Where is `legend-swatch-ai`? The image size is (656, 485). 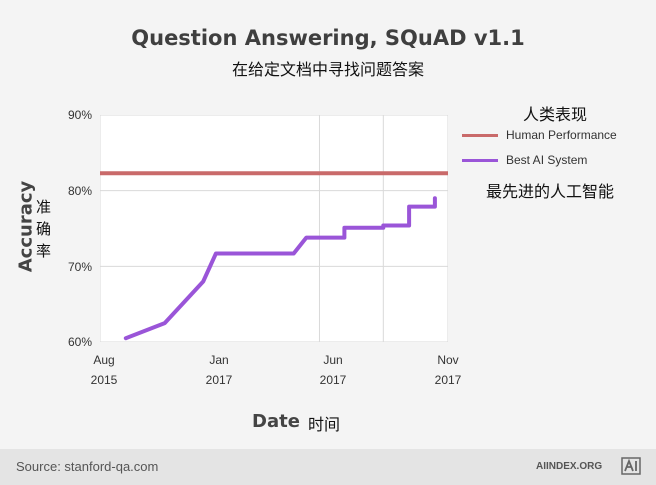 legend-swatch-ai is located at coordinates (480, 160).